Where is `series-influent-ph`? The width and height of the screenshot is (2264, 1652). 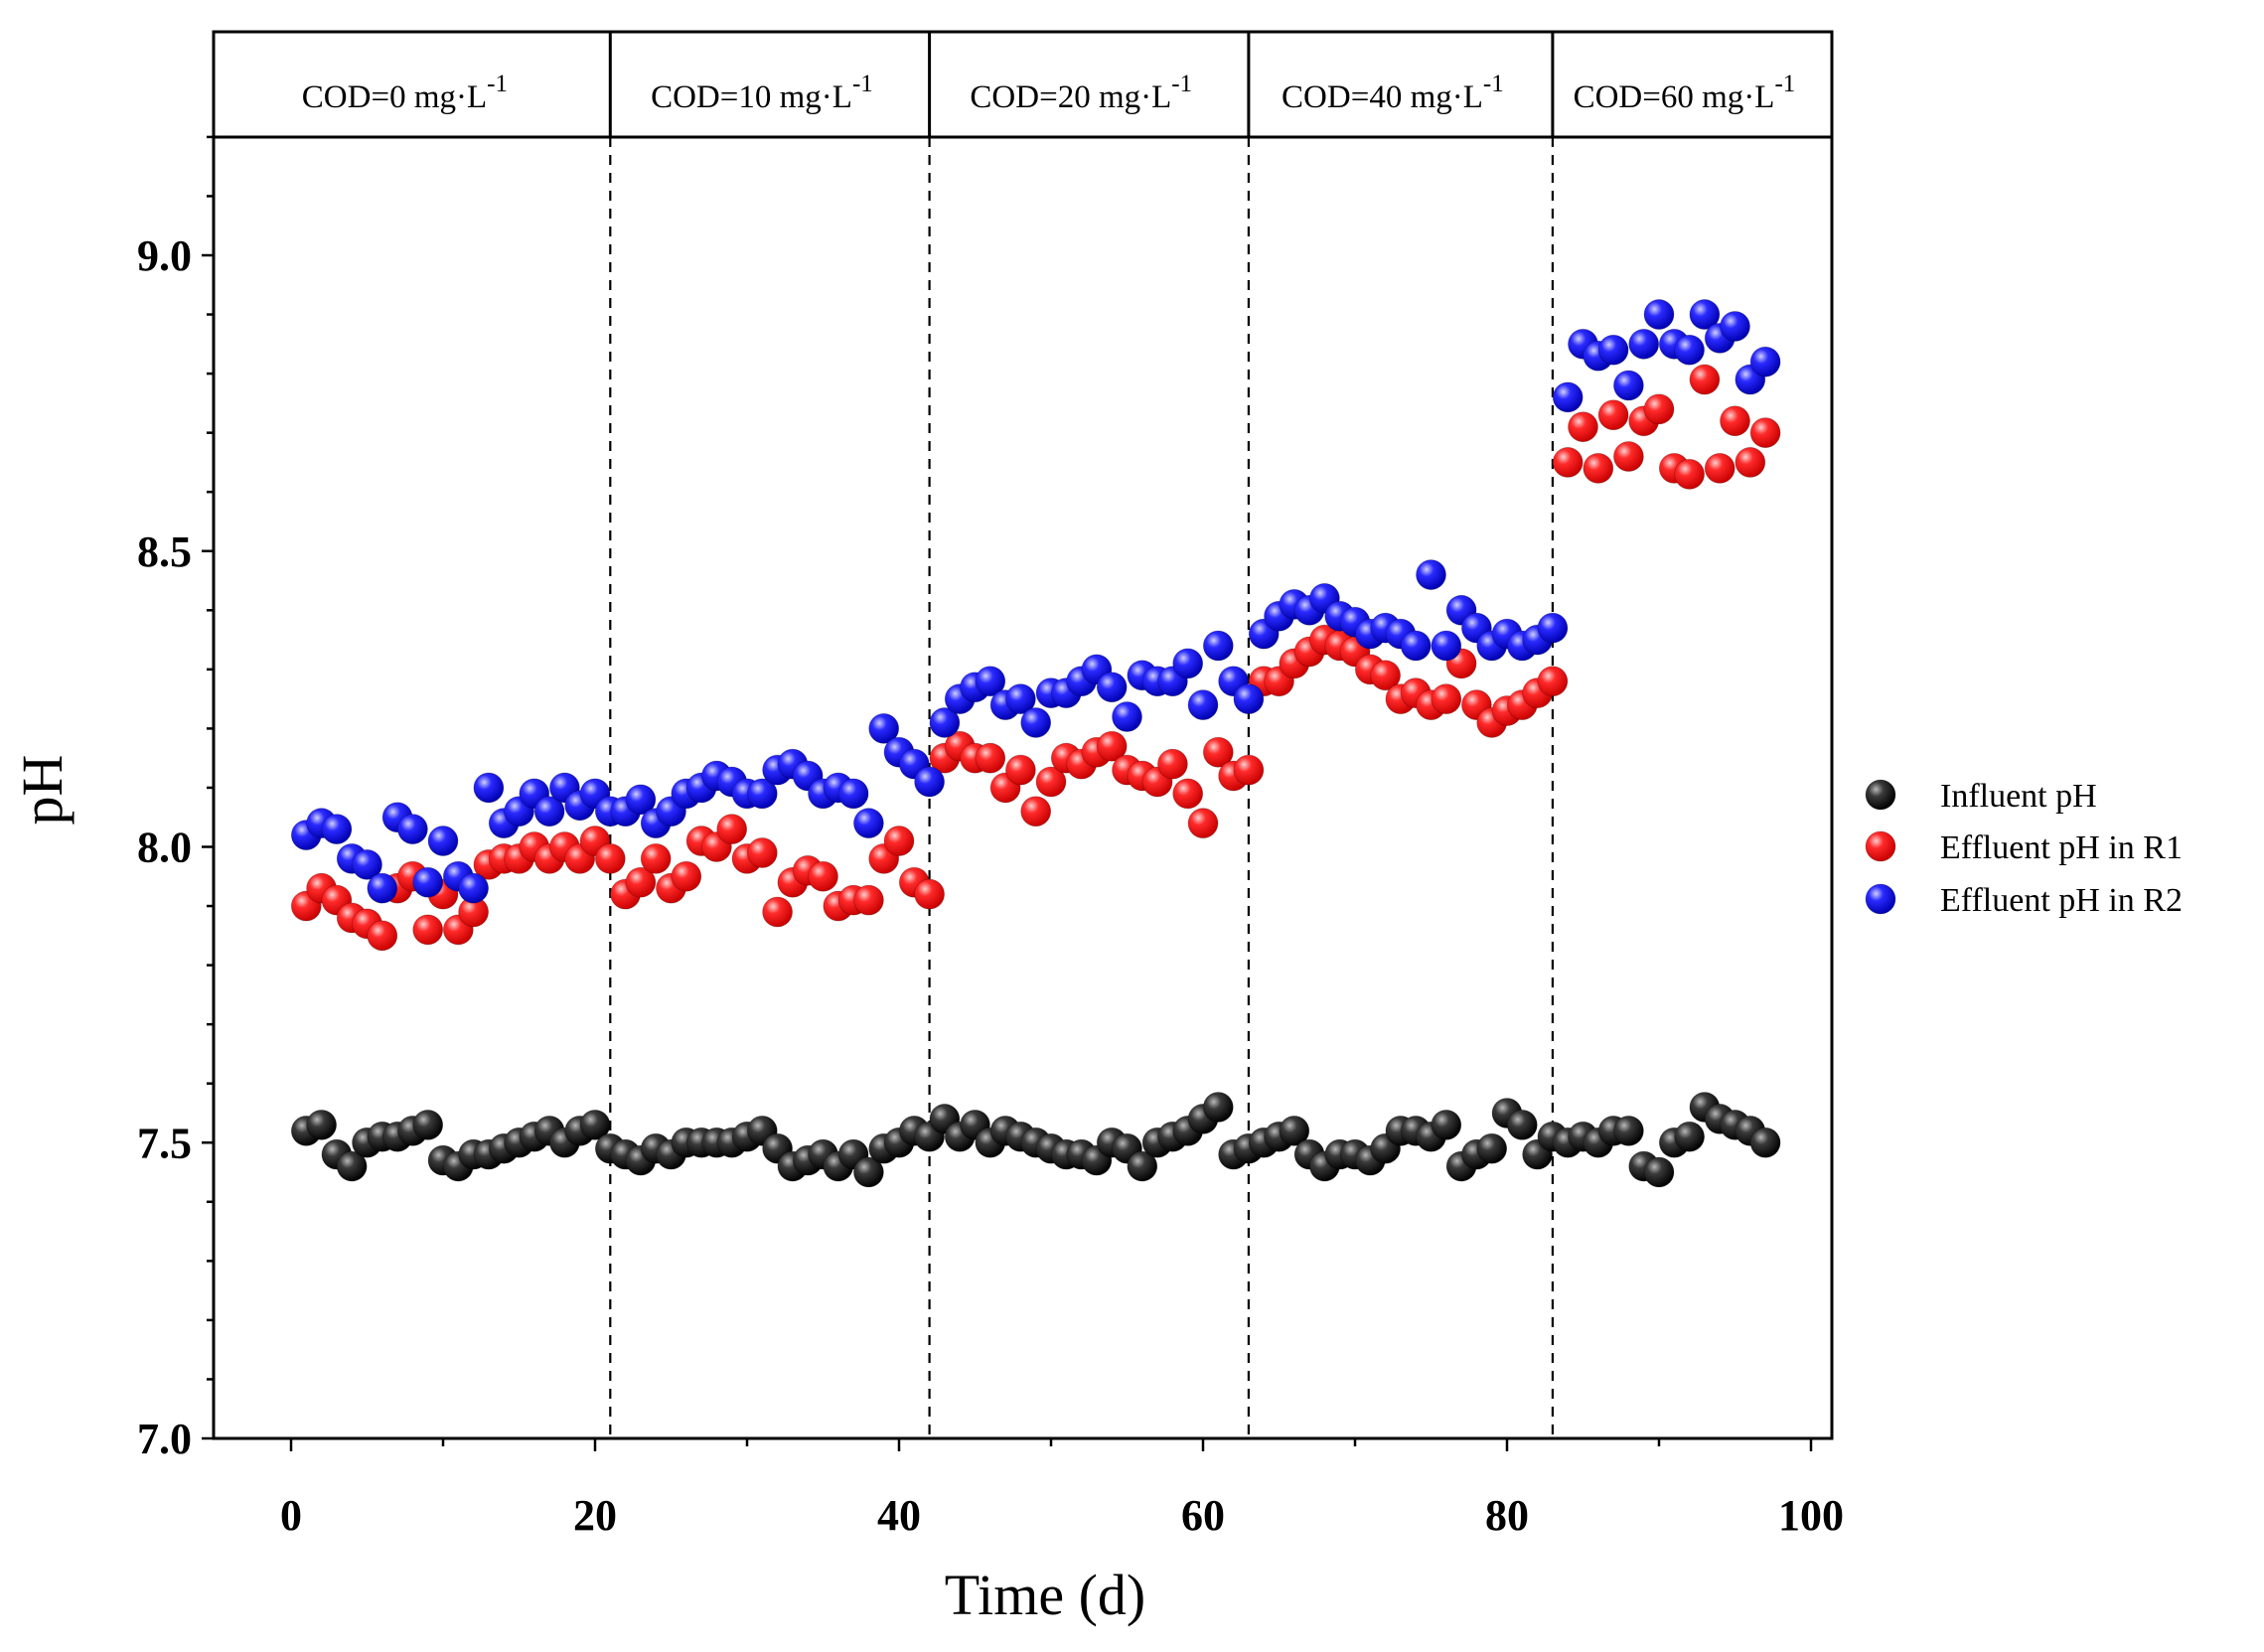 series-influent-ph is located at coordinates (1035, 1140).